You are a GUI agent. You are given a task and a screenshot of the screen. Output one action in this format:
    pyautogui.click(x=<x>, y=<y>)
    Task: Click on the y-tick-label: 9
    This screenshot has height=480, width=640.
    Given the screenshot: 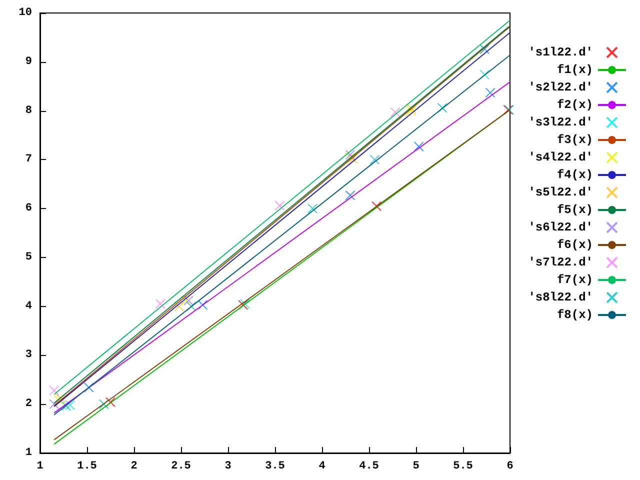 What is the action you would take?
    pyautogui.click(x=28, y=62)
    